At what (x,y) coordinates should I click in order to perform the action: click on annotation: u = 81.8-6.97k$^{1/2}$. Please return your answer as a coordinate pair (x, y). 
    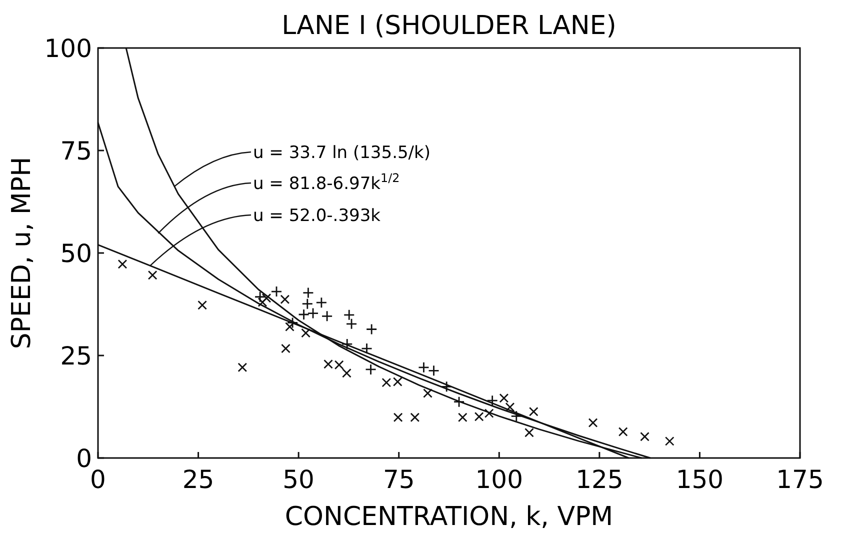
    Looking at the image, I should click on (326, 182).